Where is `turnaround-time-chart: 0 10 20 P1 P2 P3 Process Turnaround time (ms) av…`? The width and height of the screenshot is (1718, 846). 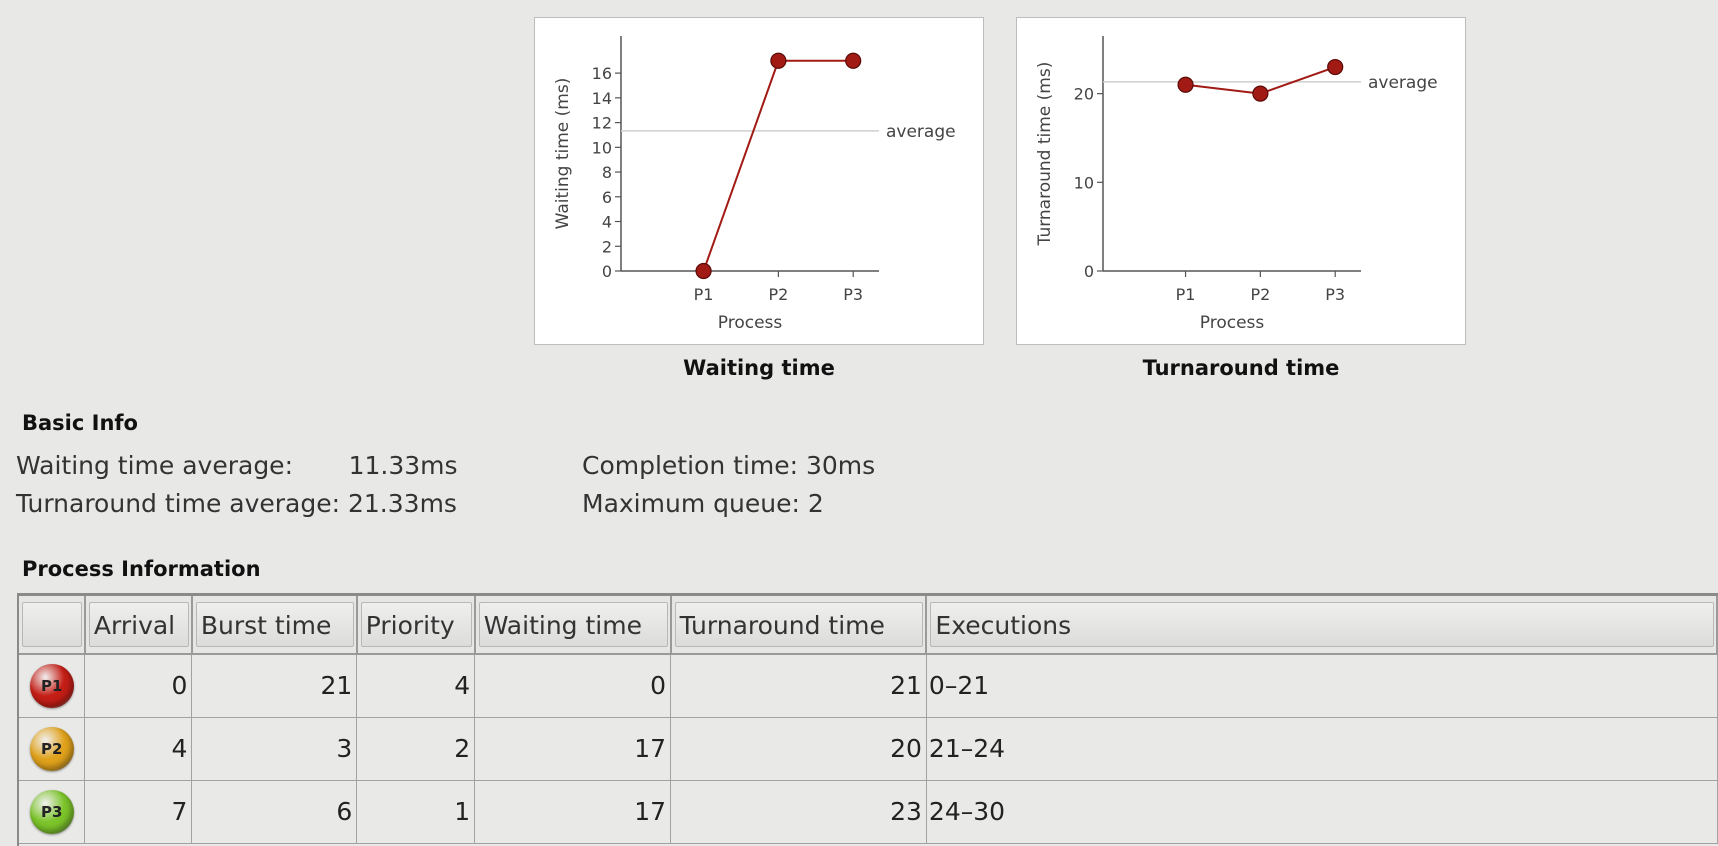 turnaround-time-chart: 0 10 20 P1 P2 P3 Process Turnaround time (ms) av… is located at coordinates (1241, 181).